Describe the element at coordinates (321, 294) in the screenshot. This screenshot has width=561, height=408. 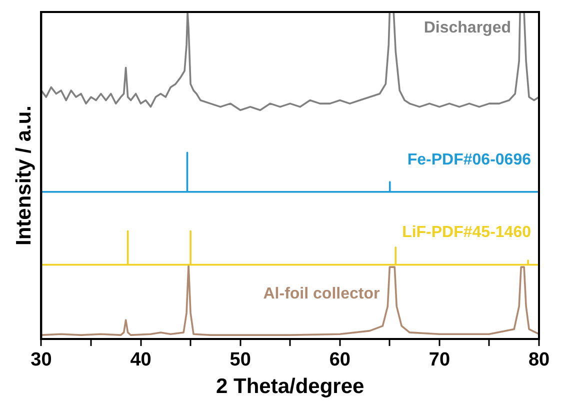
I see `series-label: Al-foil collector` at that location.